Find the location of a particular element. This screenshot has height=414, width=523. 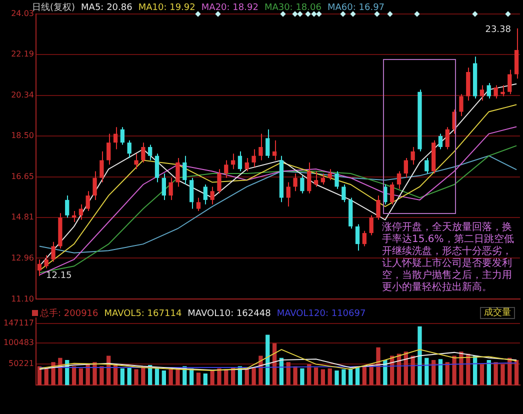

text: MA5: 20.86 is located at coordinates (106, 8).